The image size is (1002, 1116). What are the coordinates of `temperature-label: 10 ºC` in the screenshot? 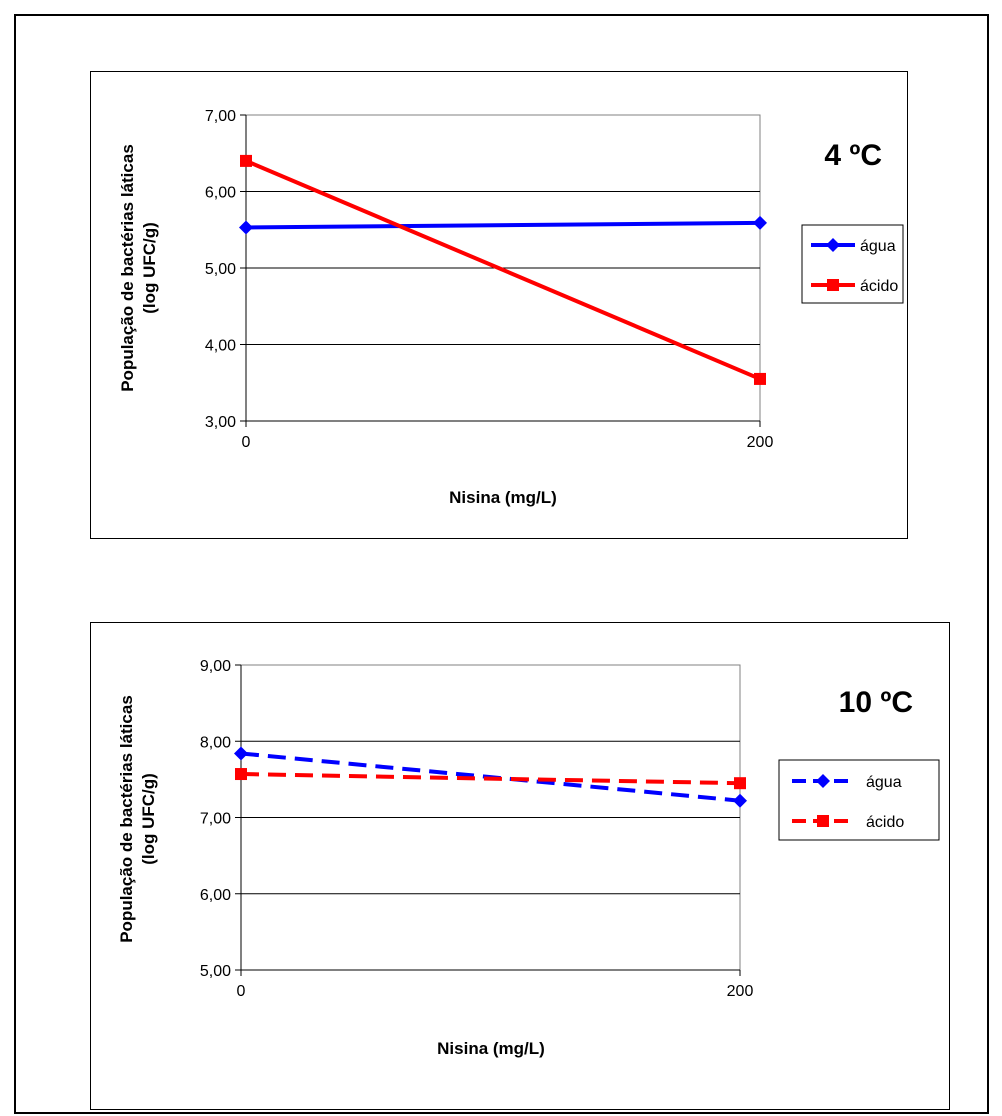 It's located at (876, 702).